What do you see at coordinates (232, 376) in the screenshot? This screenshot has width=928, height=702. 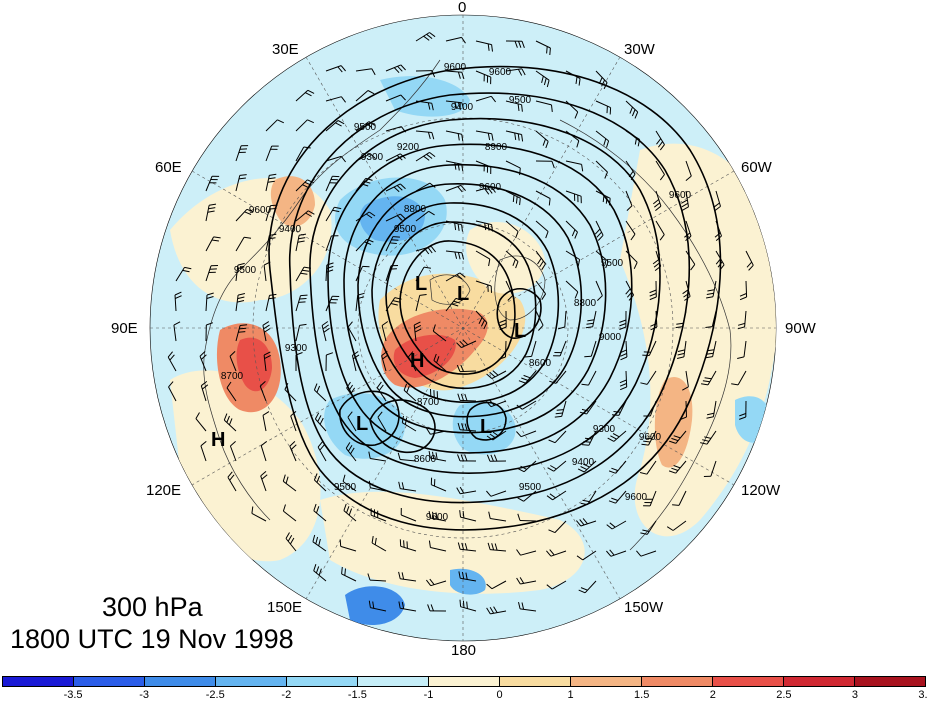 I see `contour-label: 8700` at bounding box center [232, 376].